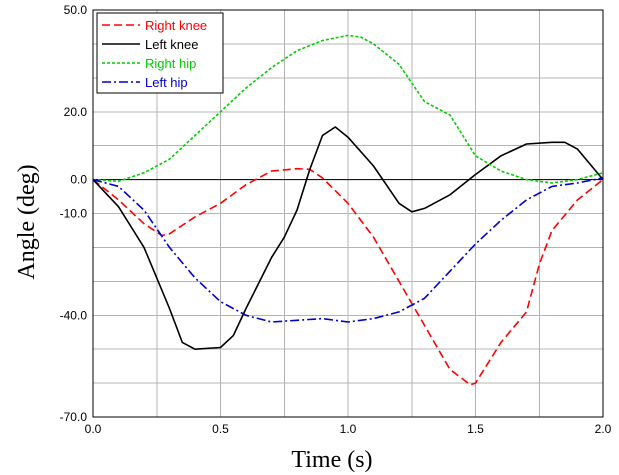 This screenshot has width=619, height=475. What do you see at coordinates (76, 10) in the screenshot?
I see `y-tick-label: 50.0` at bounding box center [76, 10].